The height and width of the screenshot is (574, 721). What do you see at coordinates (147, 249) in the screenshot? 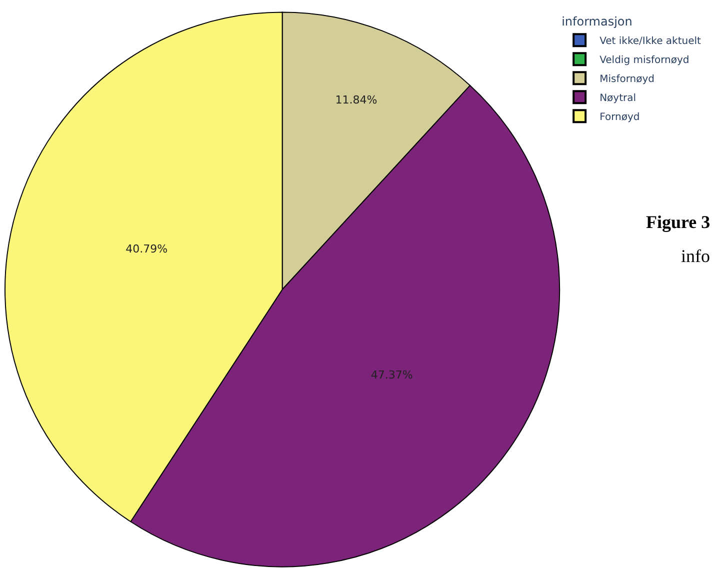
I see `data-label: 40.79%` at bounding box center [147, 249].